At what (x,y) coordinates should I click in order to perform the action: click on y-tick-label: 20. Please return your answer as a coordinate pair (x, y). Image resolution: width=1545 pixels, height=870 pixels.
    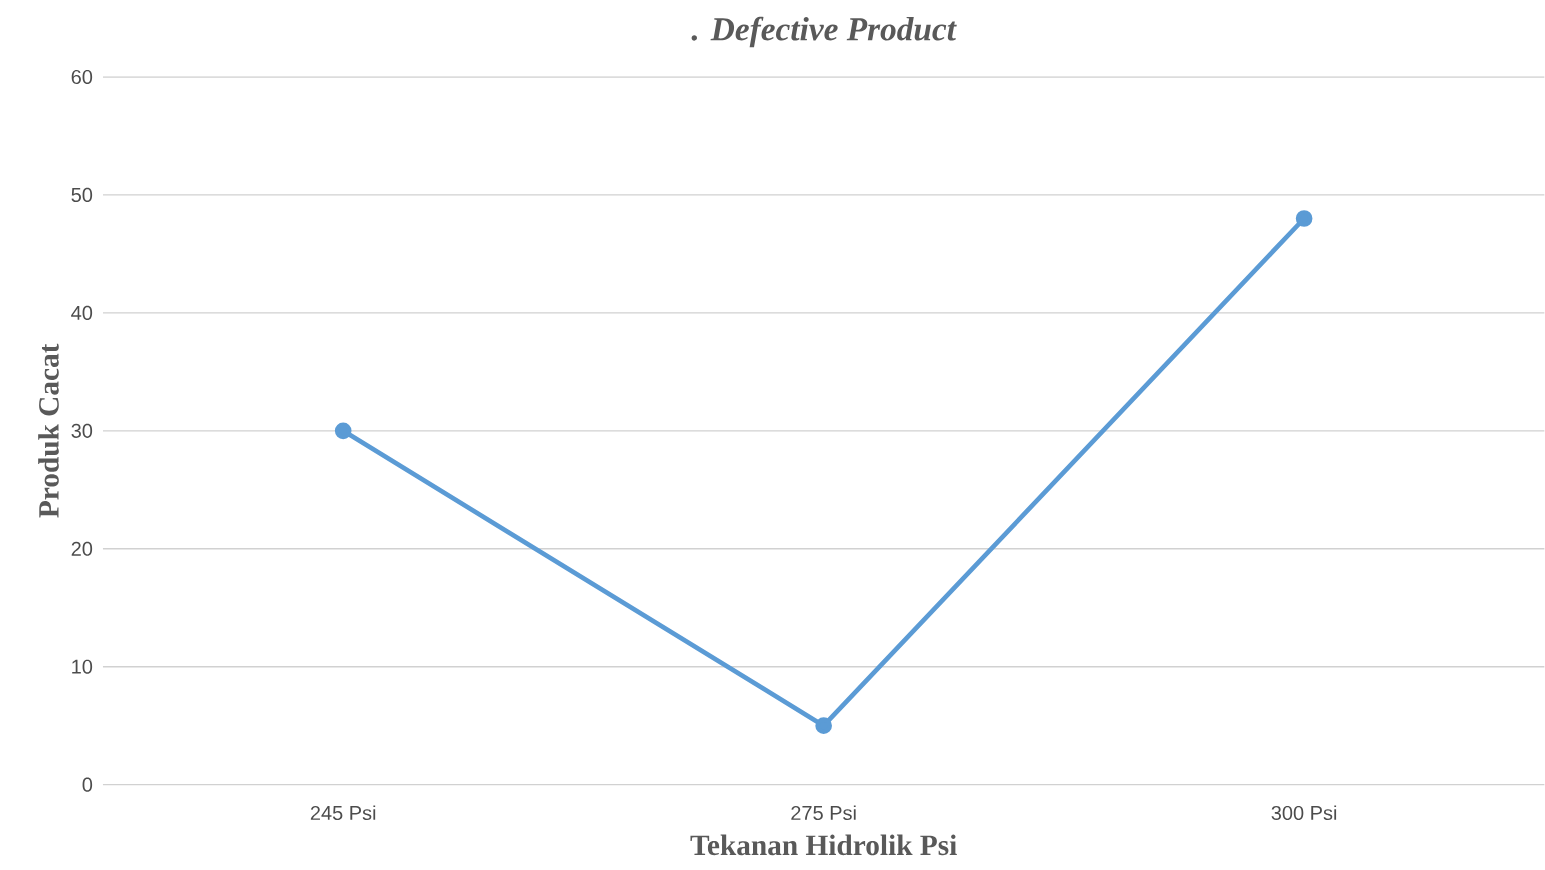
    Looking at the image, I should click on (82, 549).